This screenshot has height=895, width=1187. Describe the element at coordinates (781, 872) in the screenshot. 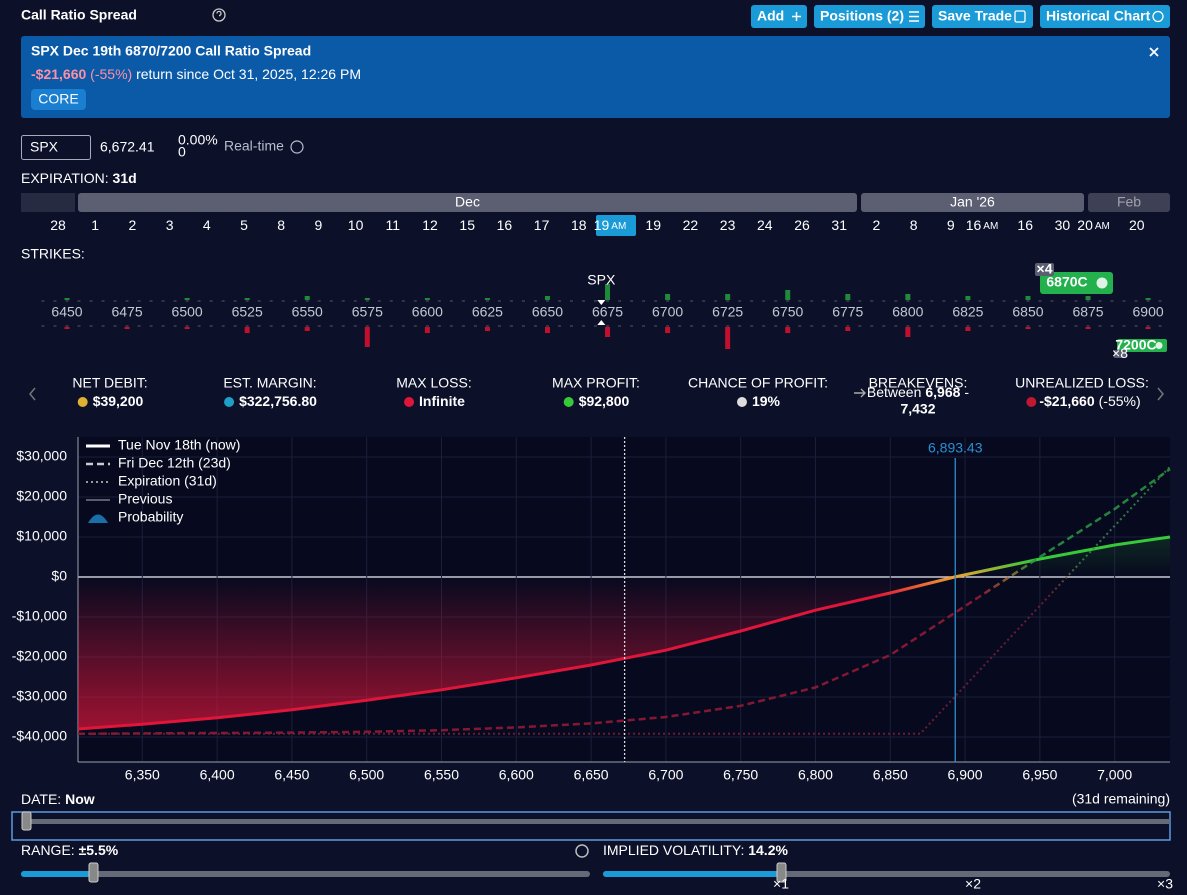

I see `iv-thumb` at that location.